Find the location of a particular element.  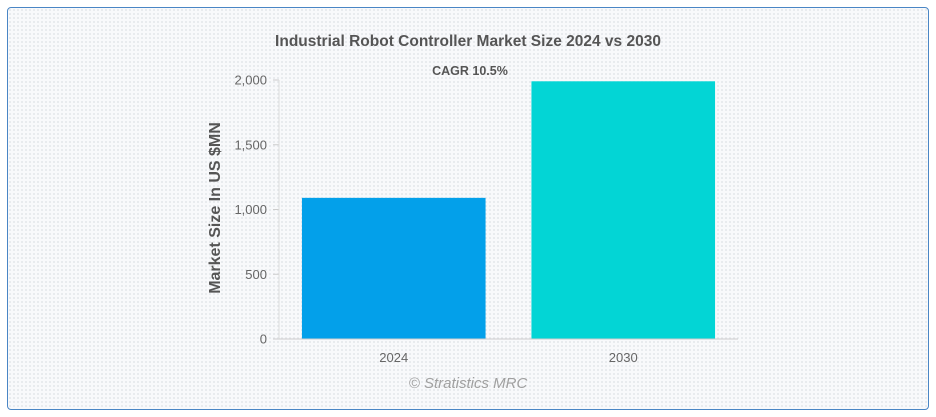

y-tick-label: 1,500 is located at coordinates (250, 144).